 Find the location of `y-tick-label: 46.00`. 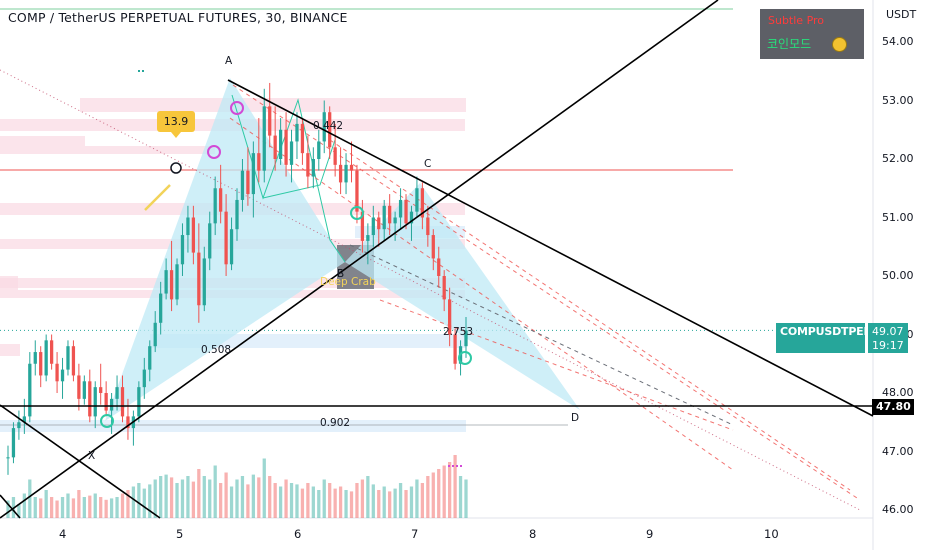

y-tick-label: 46.00 is located at coordinates (898, 509).